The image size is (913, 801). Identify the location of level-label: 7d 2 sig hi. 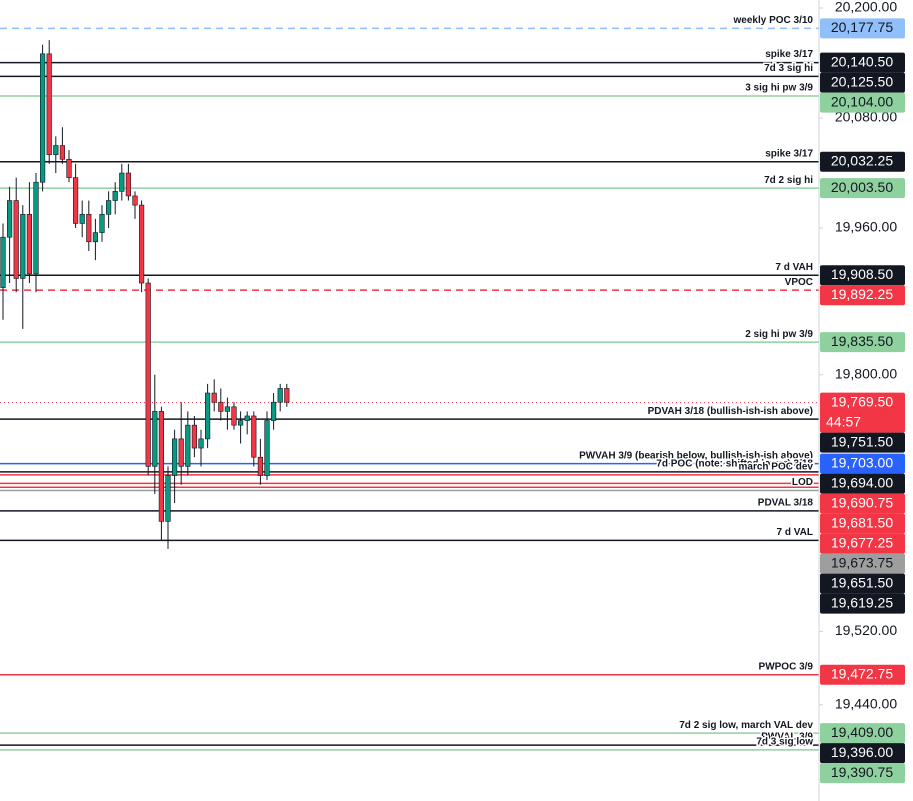
(788, 180).